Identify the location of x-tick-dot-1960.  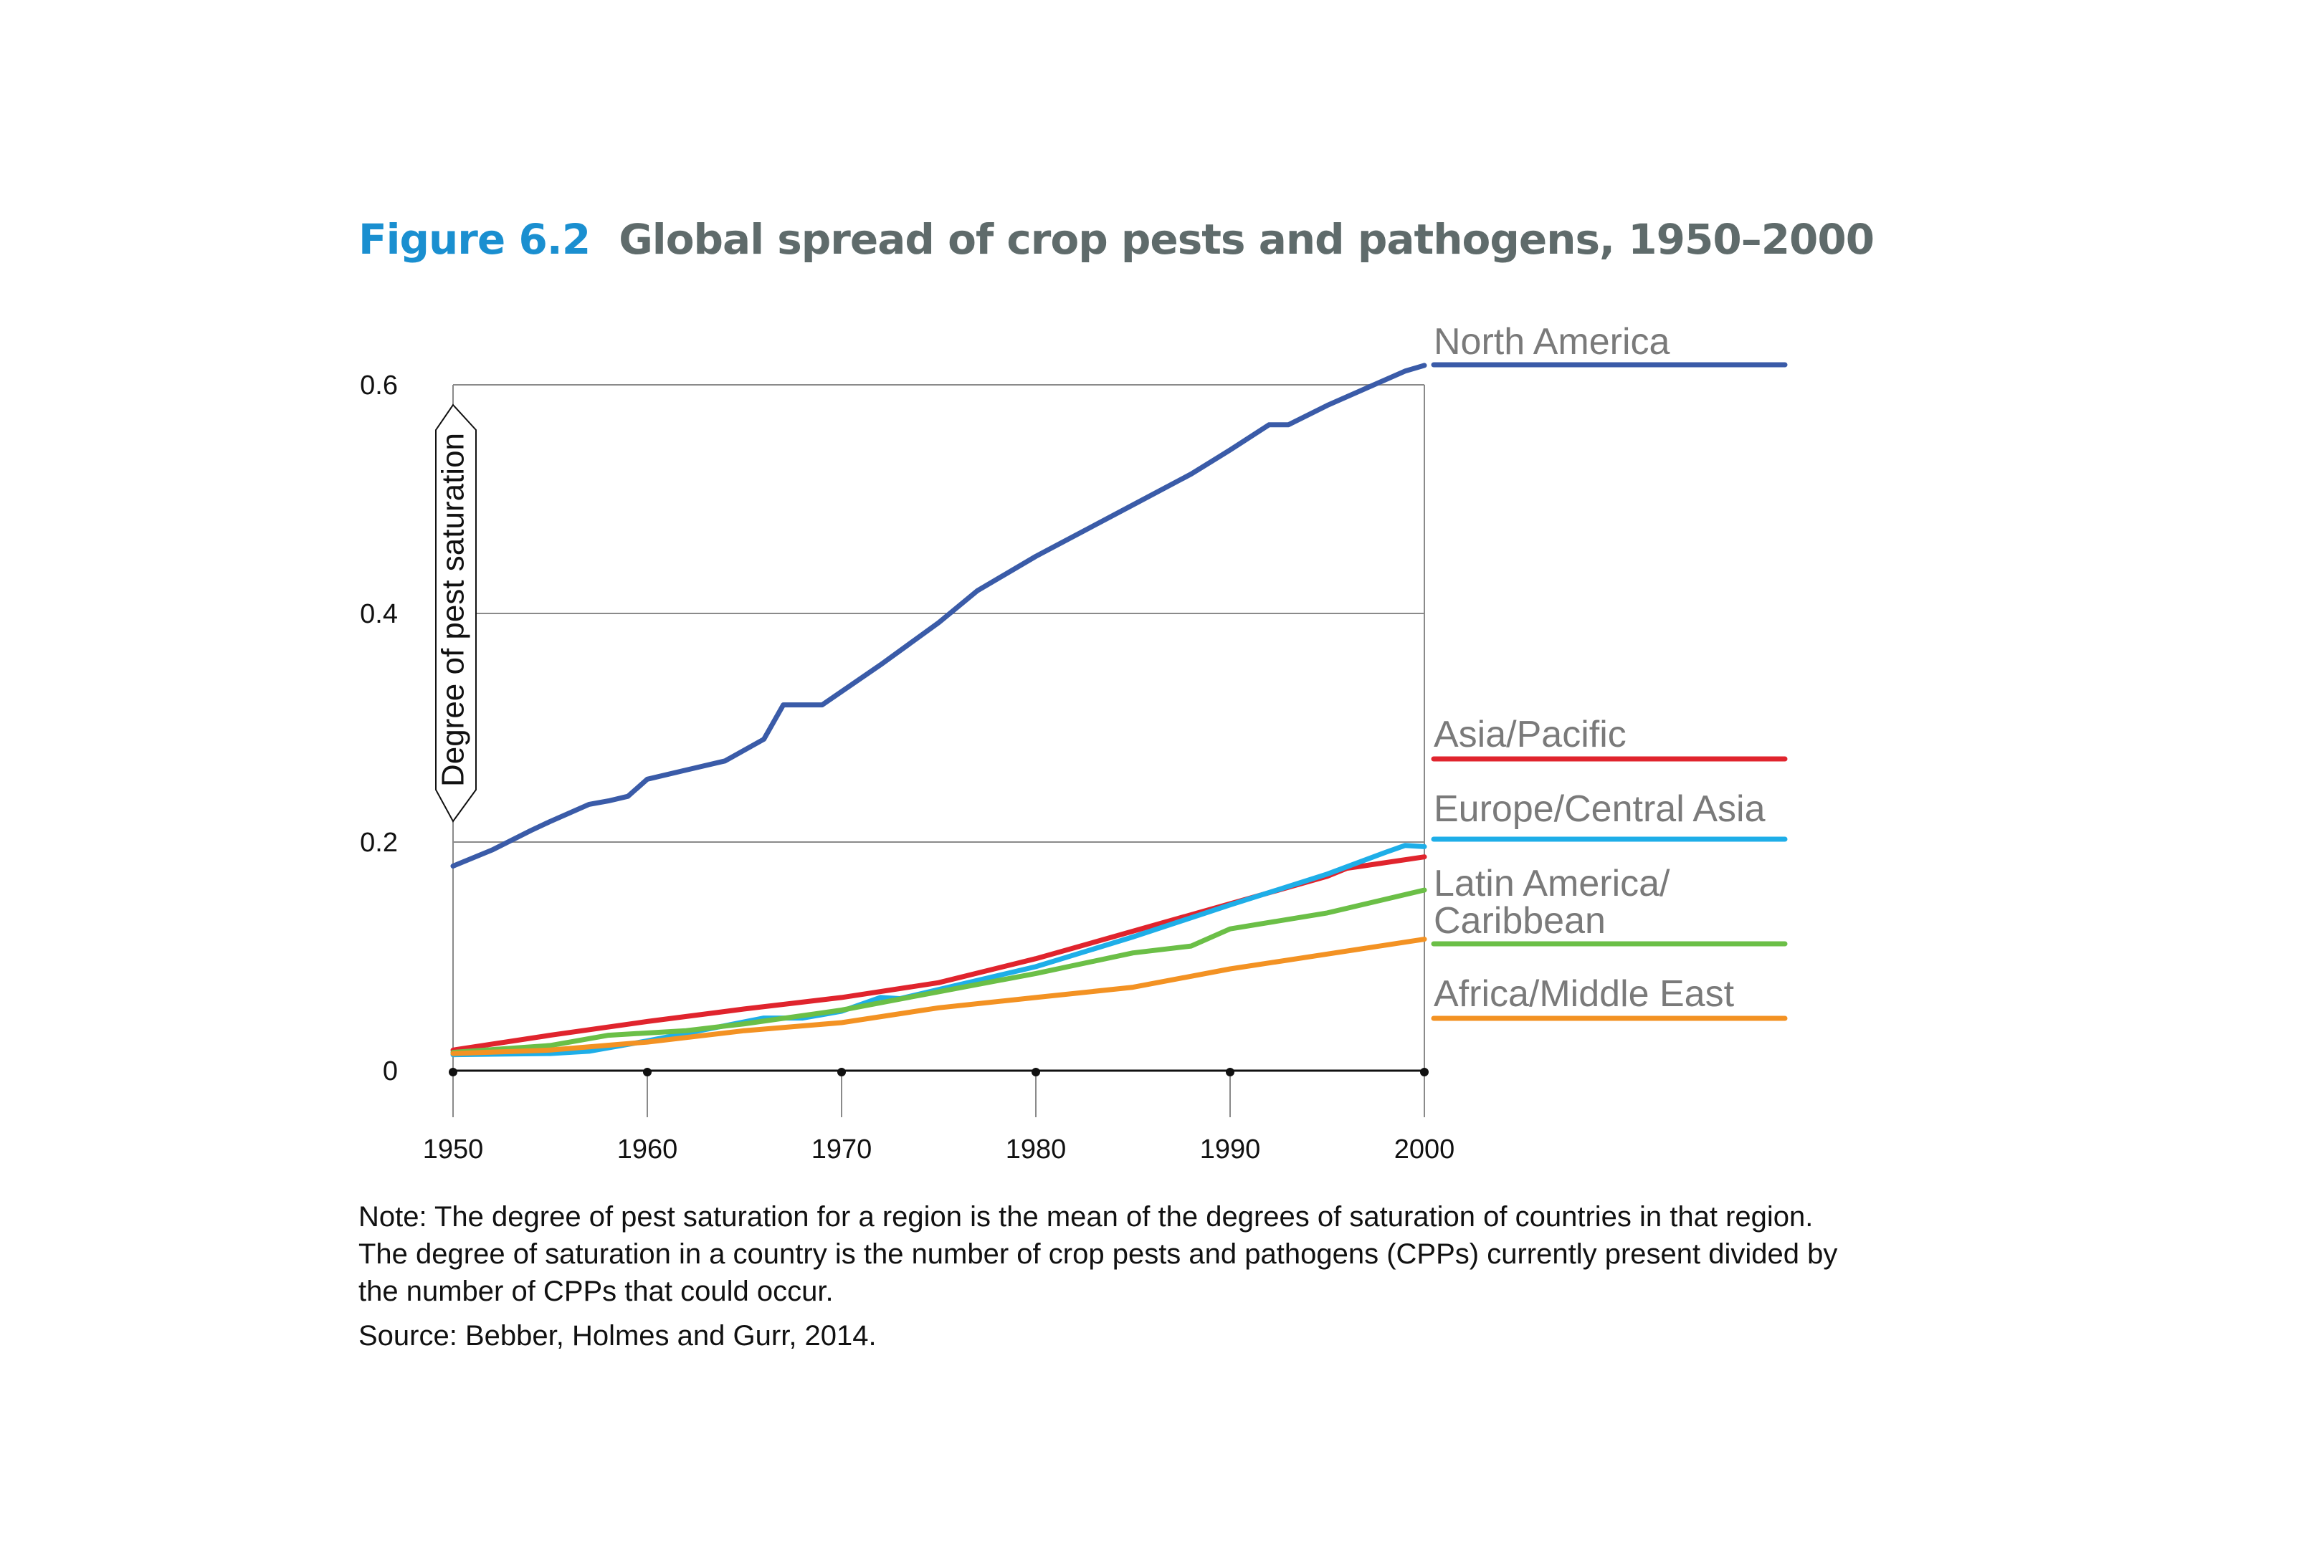
(647, 1072).